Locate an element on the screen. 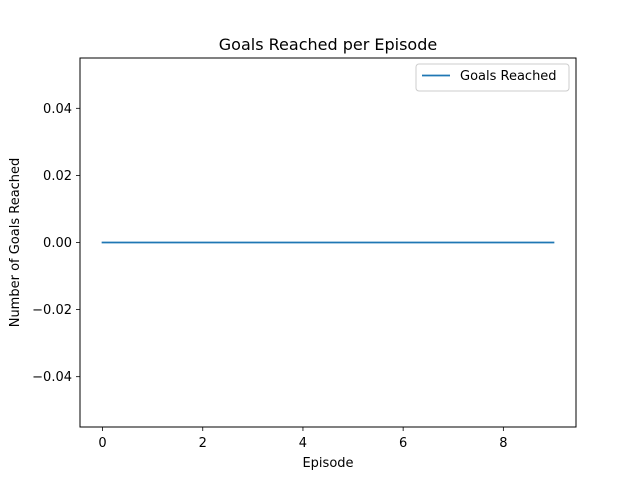 The height and width of the screenshot is (480, 640). y-tick-label: 0.00 is located at coordinates (57, 243).